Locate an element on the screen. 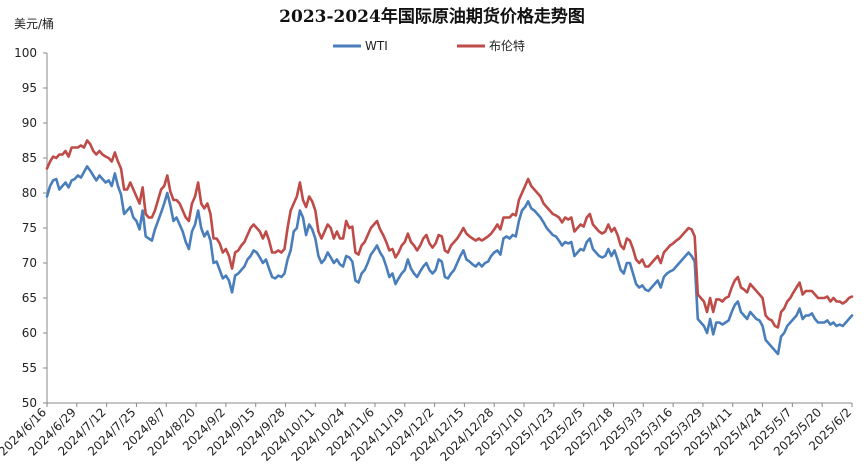 The image size is (864, 468). y-tick-label: 60 is located at coordinates (29, 333).